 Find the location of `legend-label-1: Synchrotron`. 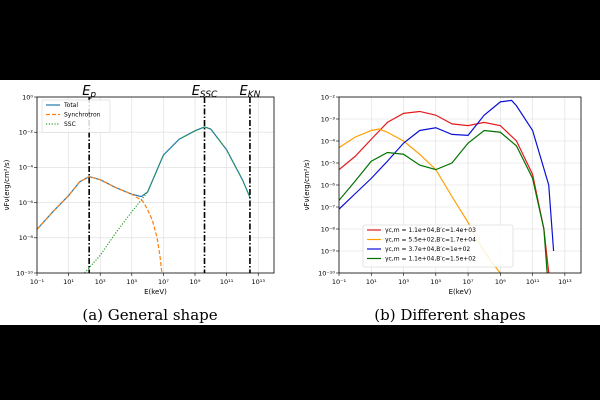

legend-label-1: Synchrotron is located at coordinates (82, 115).